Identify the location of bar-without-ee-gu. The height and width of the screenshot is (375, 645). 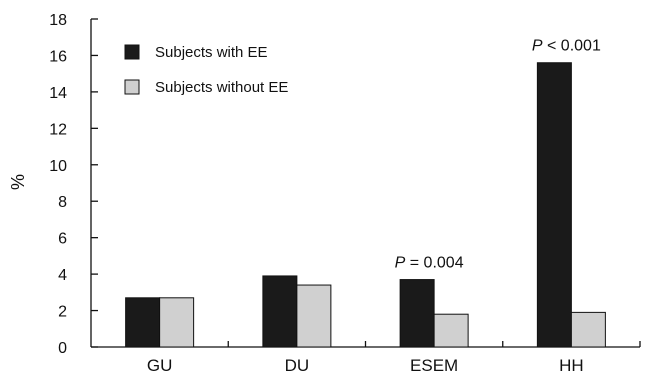
(177, 322).